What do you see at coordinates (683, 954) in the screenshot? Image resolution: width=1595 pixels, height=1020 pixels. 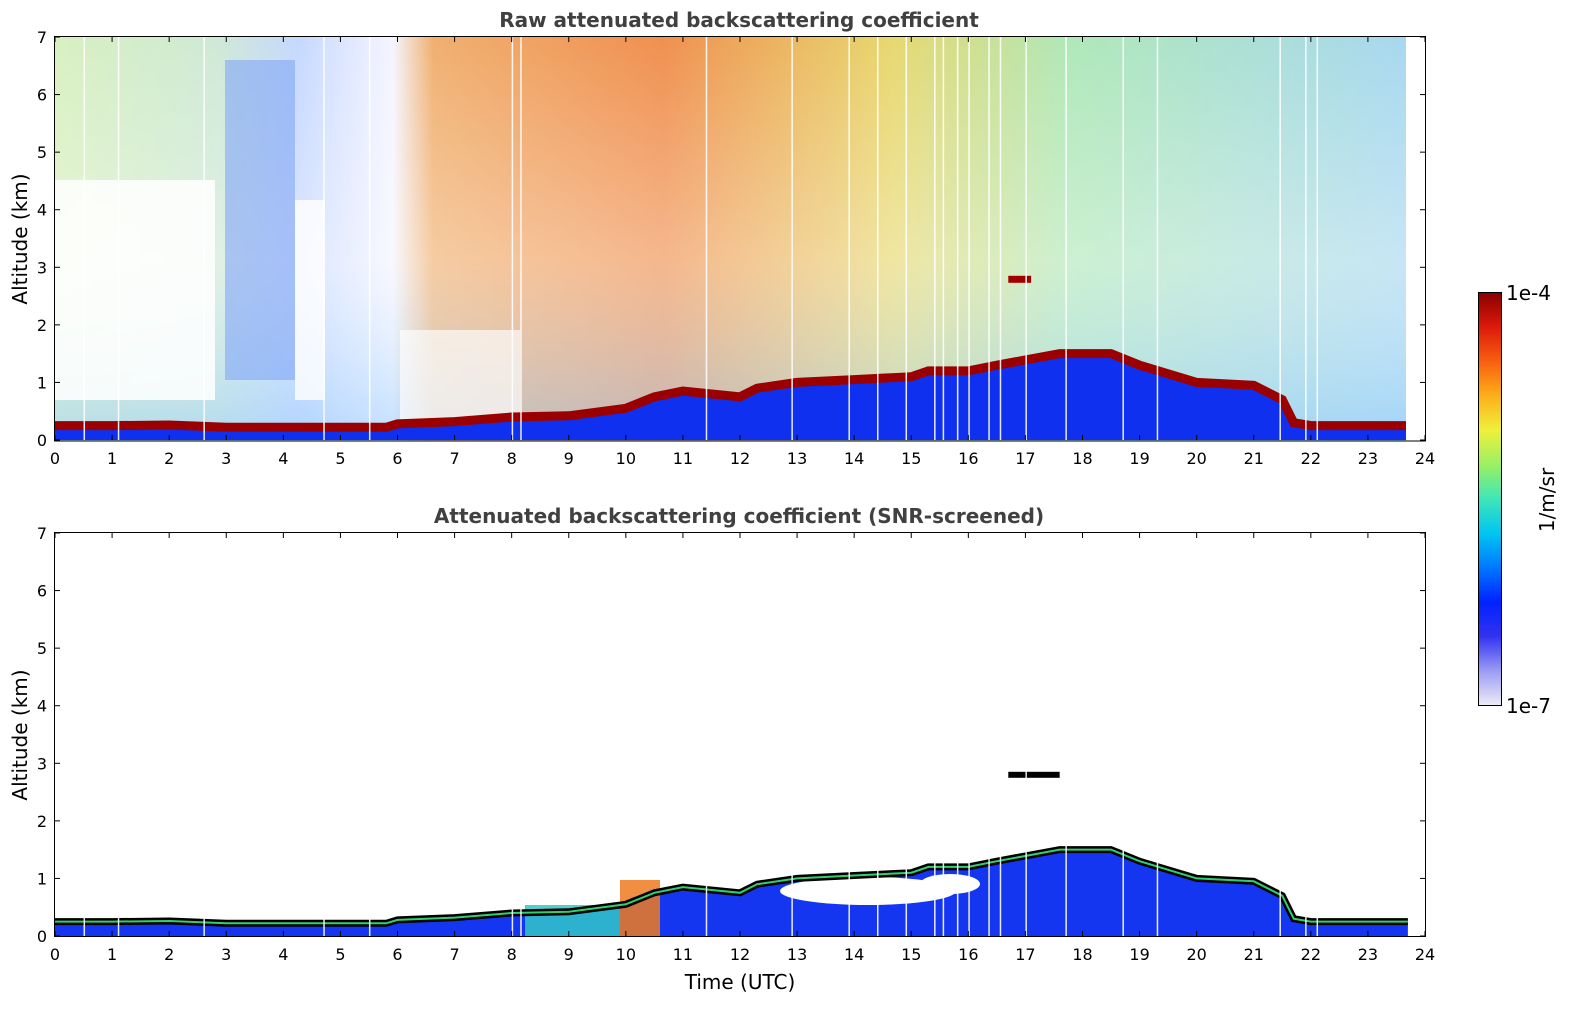 I see `x-tick-label: 11` at bounding box center [683, 954].